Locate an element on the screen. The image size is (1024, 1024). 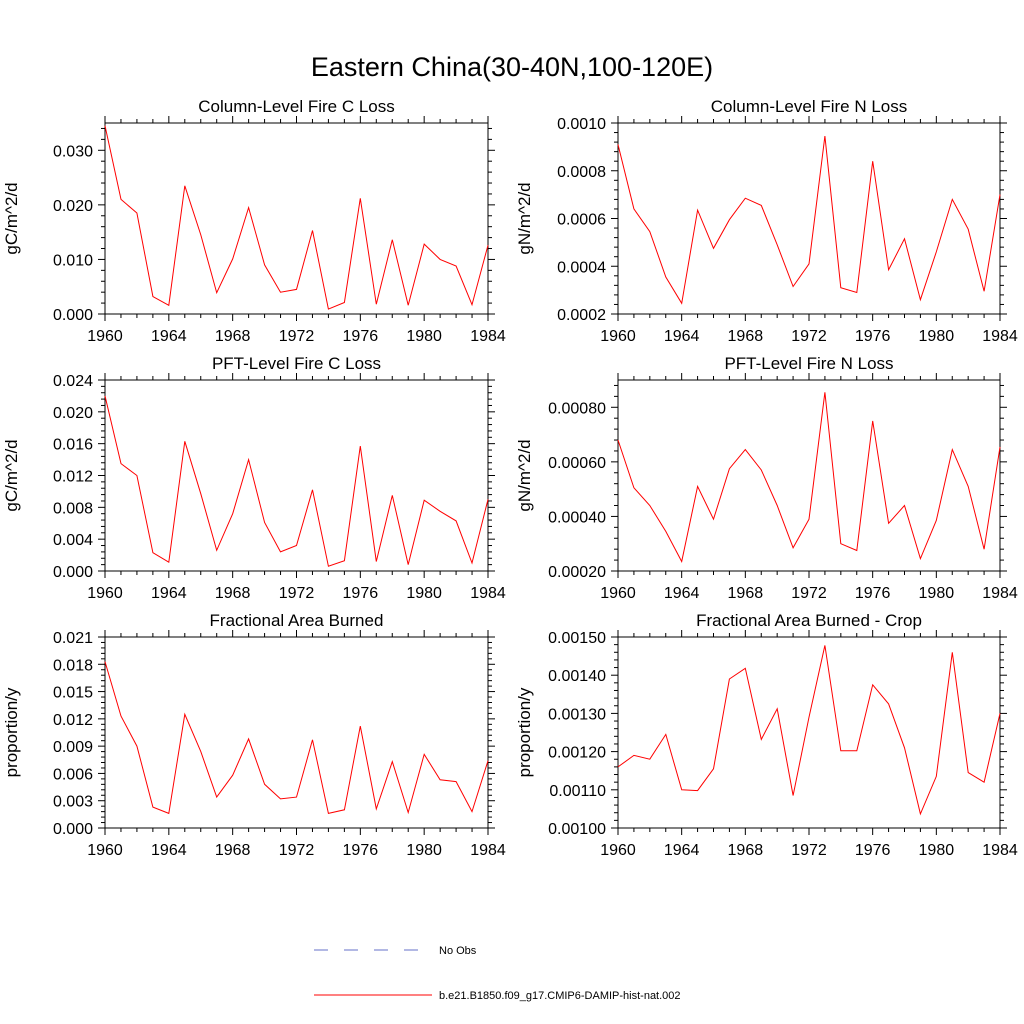
y-tick-label: 0.00120 is located at coordinates (577, 753).